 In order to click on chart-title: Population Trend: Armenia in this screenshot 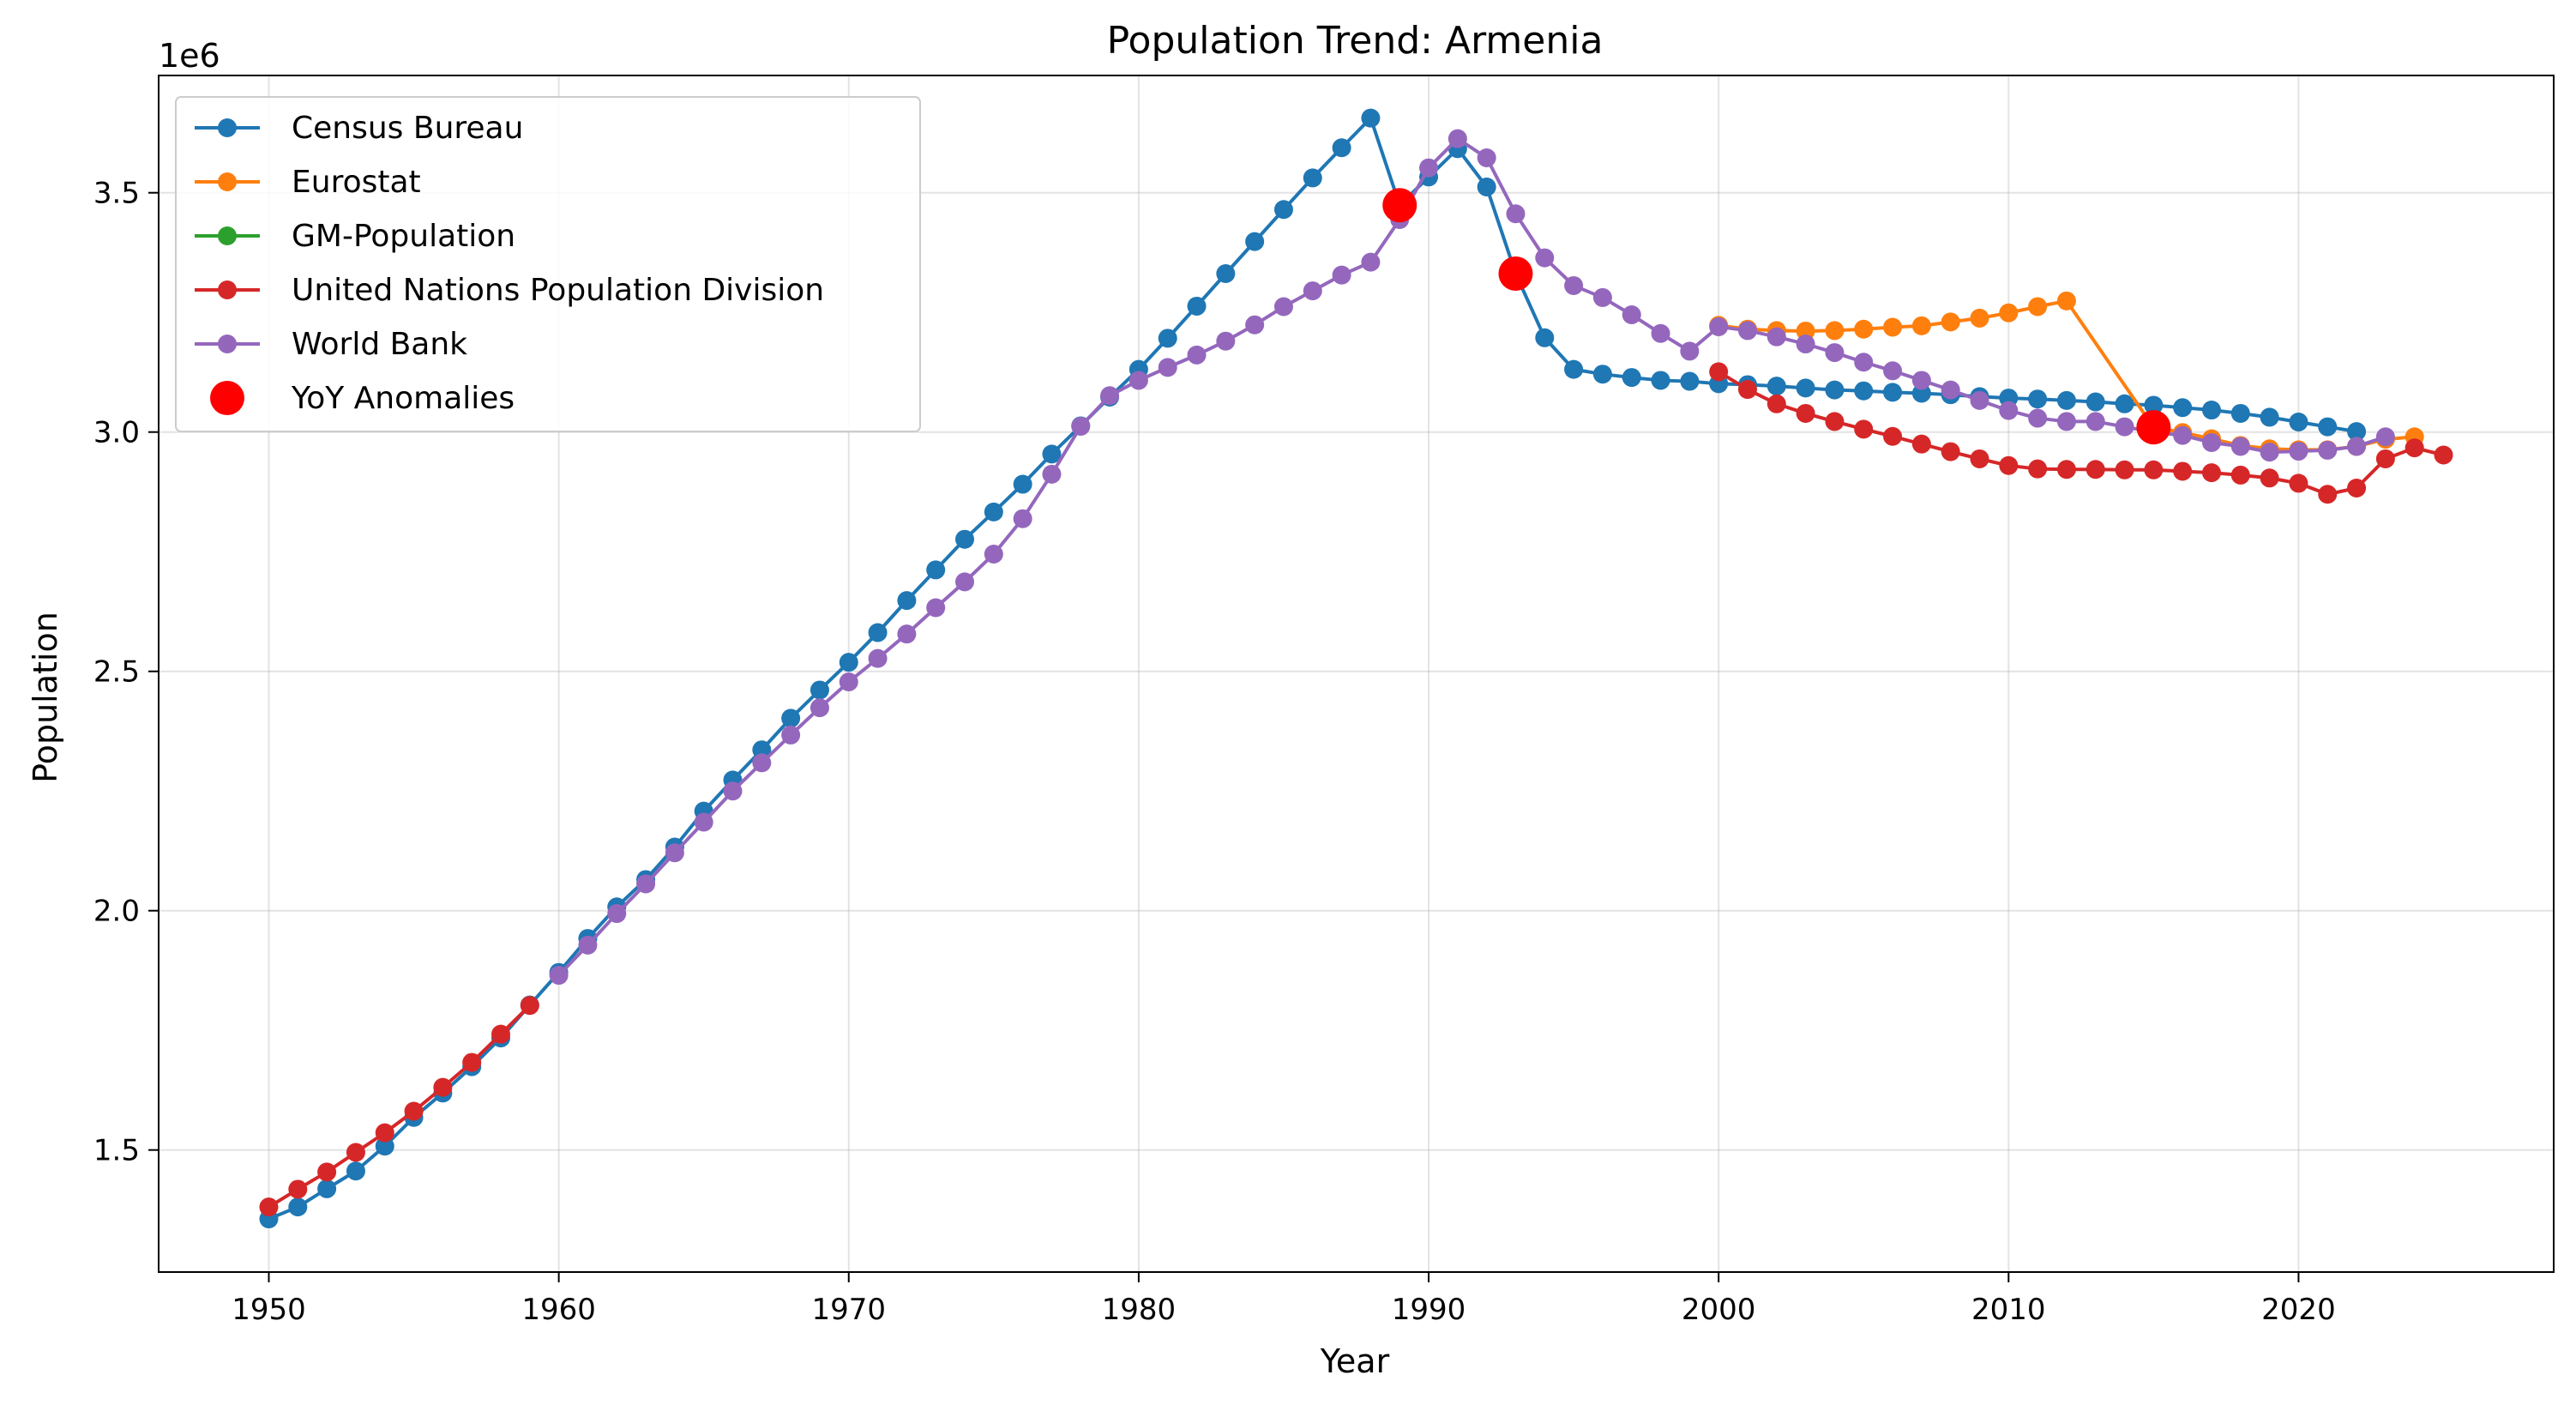, I will do `click(1355, 41)`.